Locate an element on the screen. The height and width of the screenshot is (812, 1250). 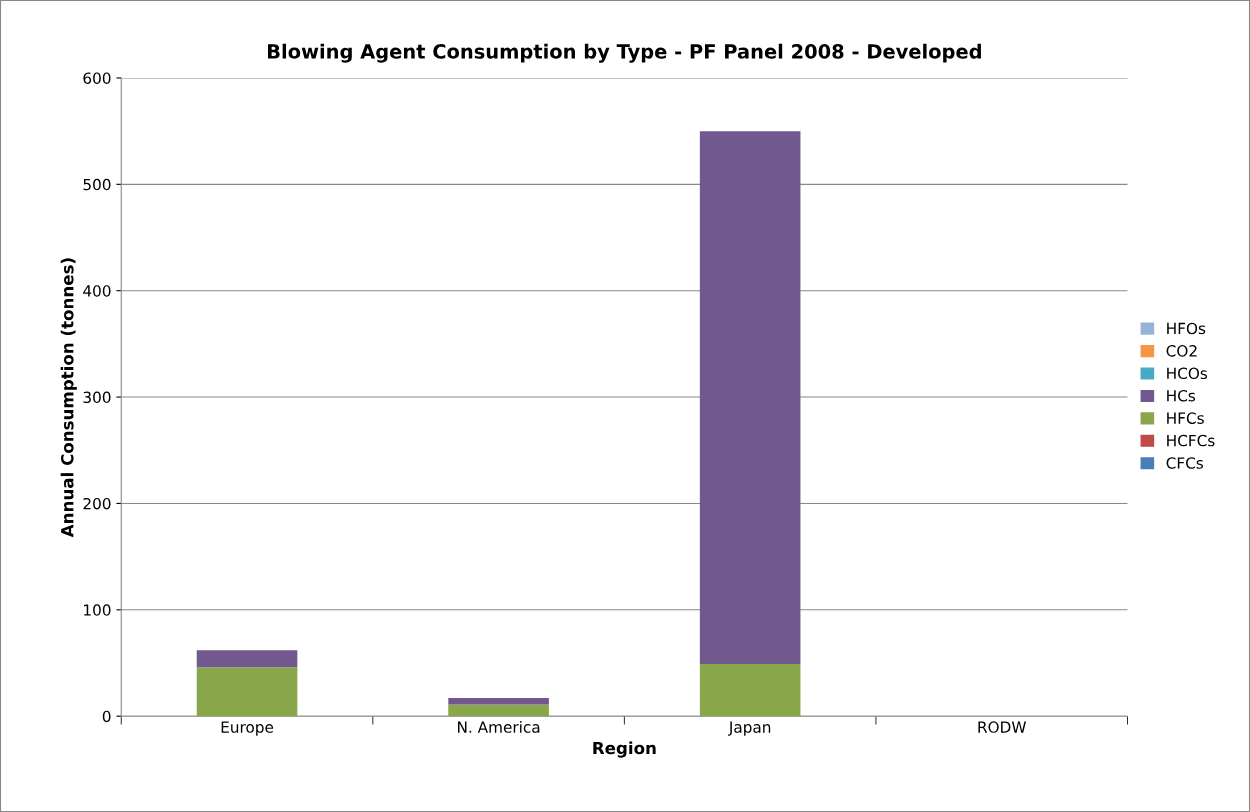
x-tick-label: Europe is located at coordinates (247, 728).